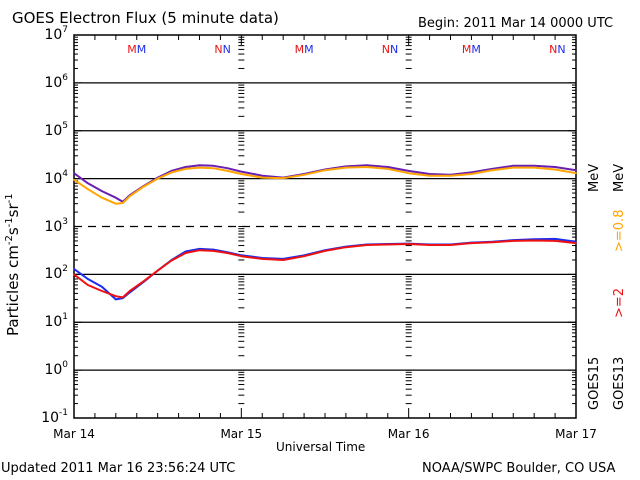 The height and width of the screenshot is (480, 640). I want to click on y-tick-label: 105, so click(48, 130).